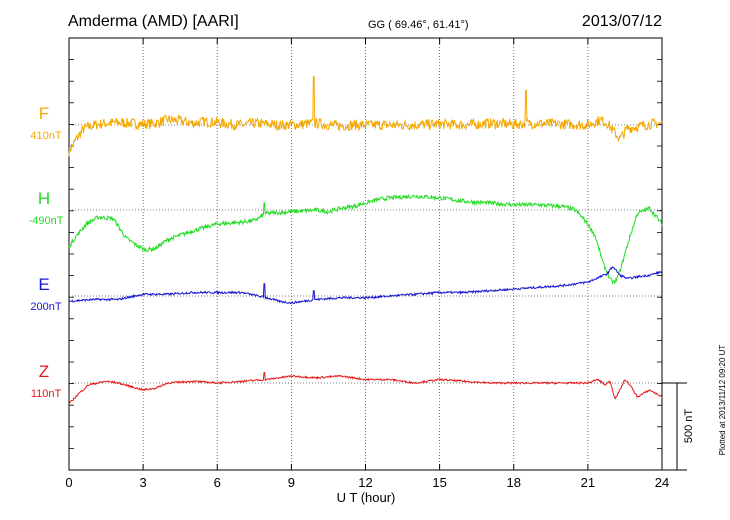  Describe the element at coordinates (45, 307) in the screenshot. I see `series-baseline-e: 200nT` at that location.